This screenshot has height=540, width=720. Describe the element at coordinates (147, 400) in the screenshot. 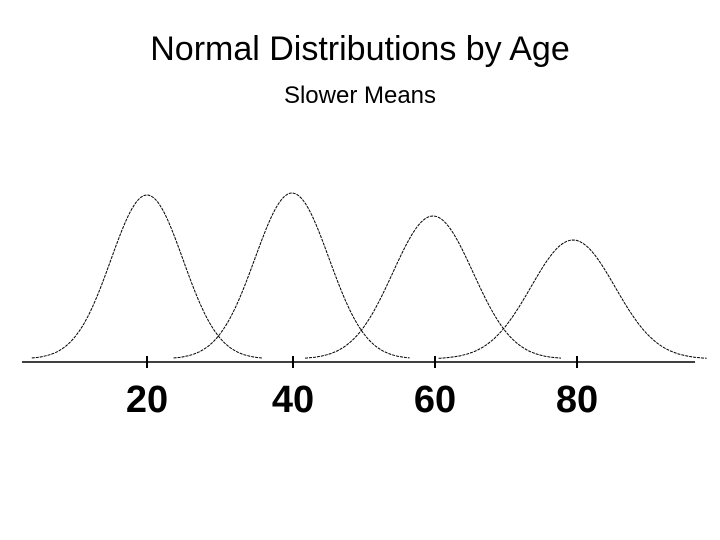

I see `tick-label: 20` at that location.